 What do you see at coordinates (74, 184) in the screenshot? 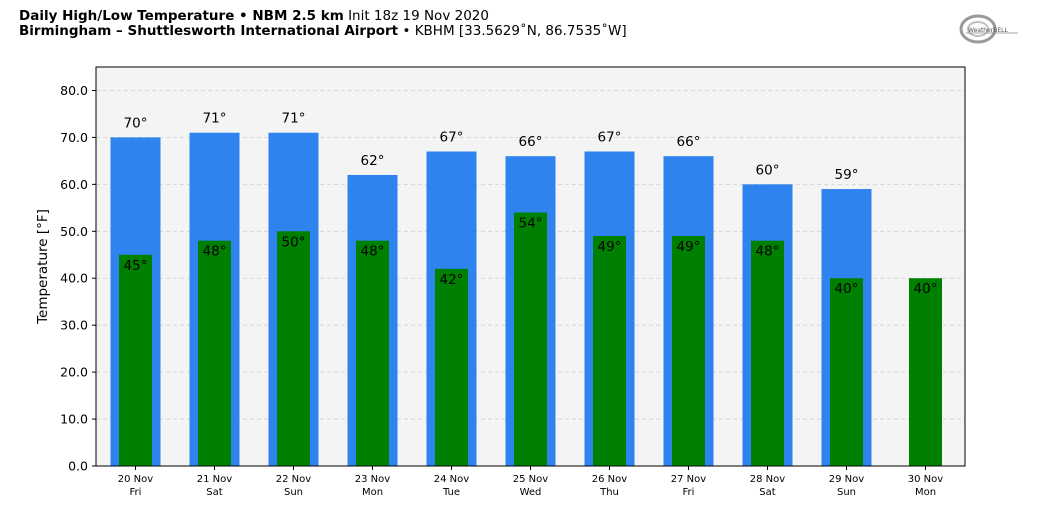
I see `y-tick-label: 60.0` at bounding box center [74, 184].